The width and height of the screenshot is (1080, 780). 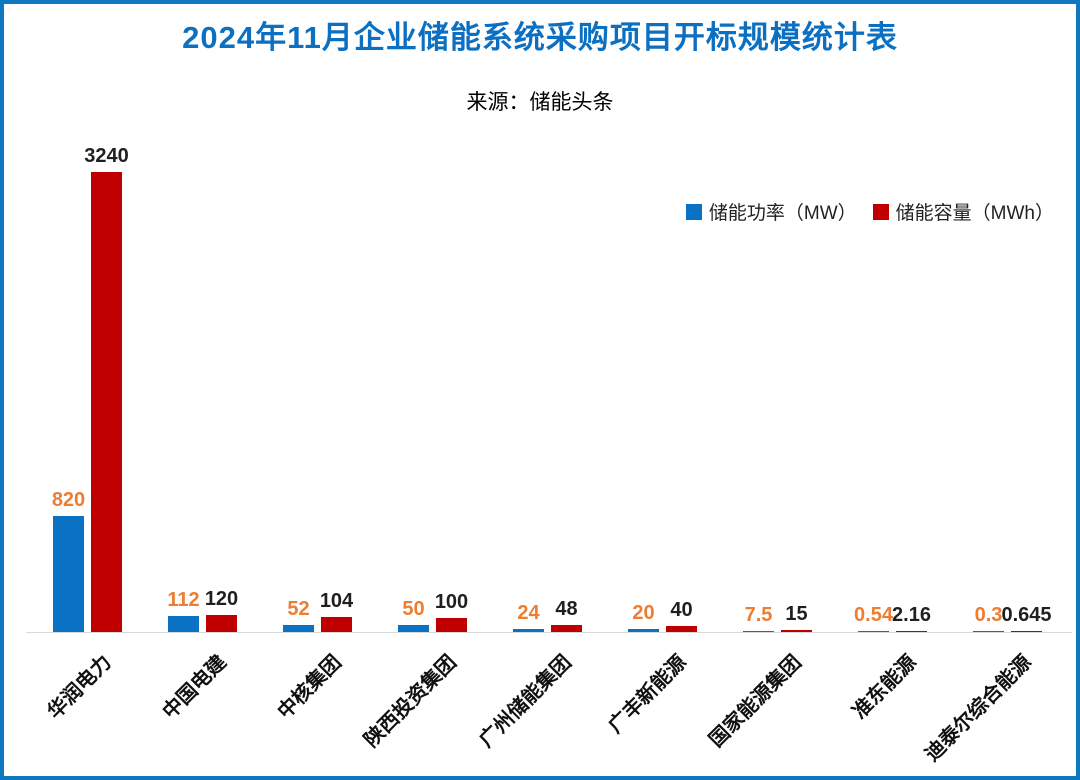 What do you see at coordinates (410, 701) in the screenshot?
I see `x-axis-label: 陕西投资集团` at bounding box center [410, 701].